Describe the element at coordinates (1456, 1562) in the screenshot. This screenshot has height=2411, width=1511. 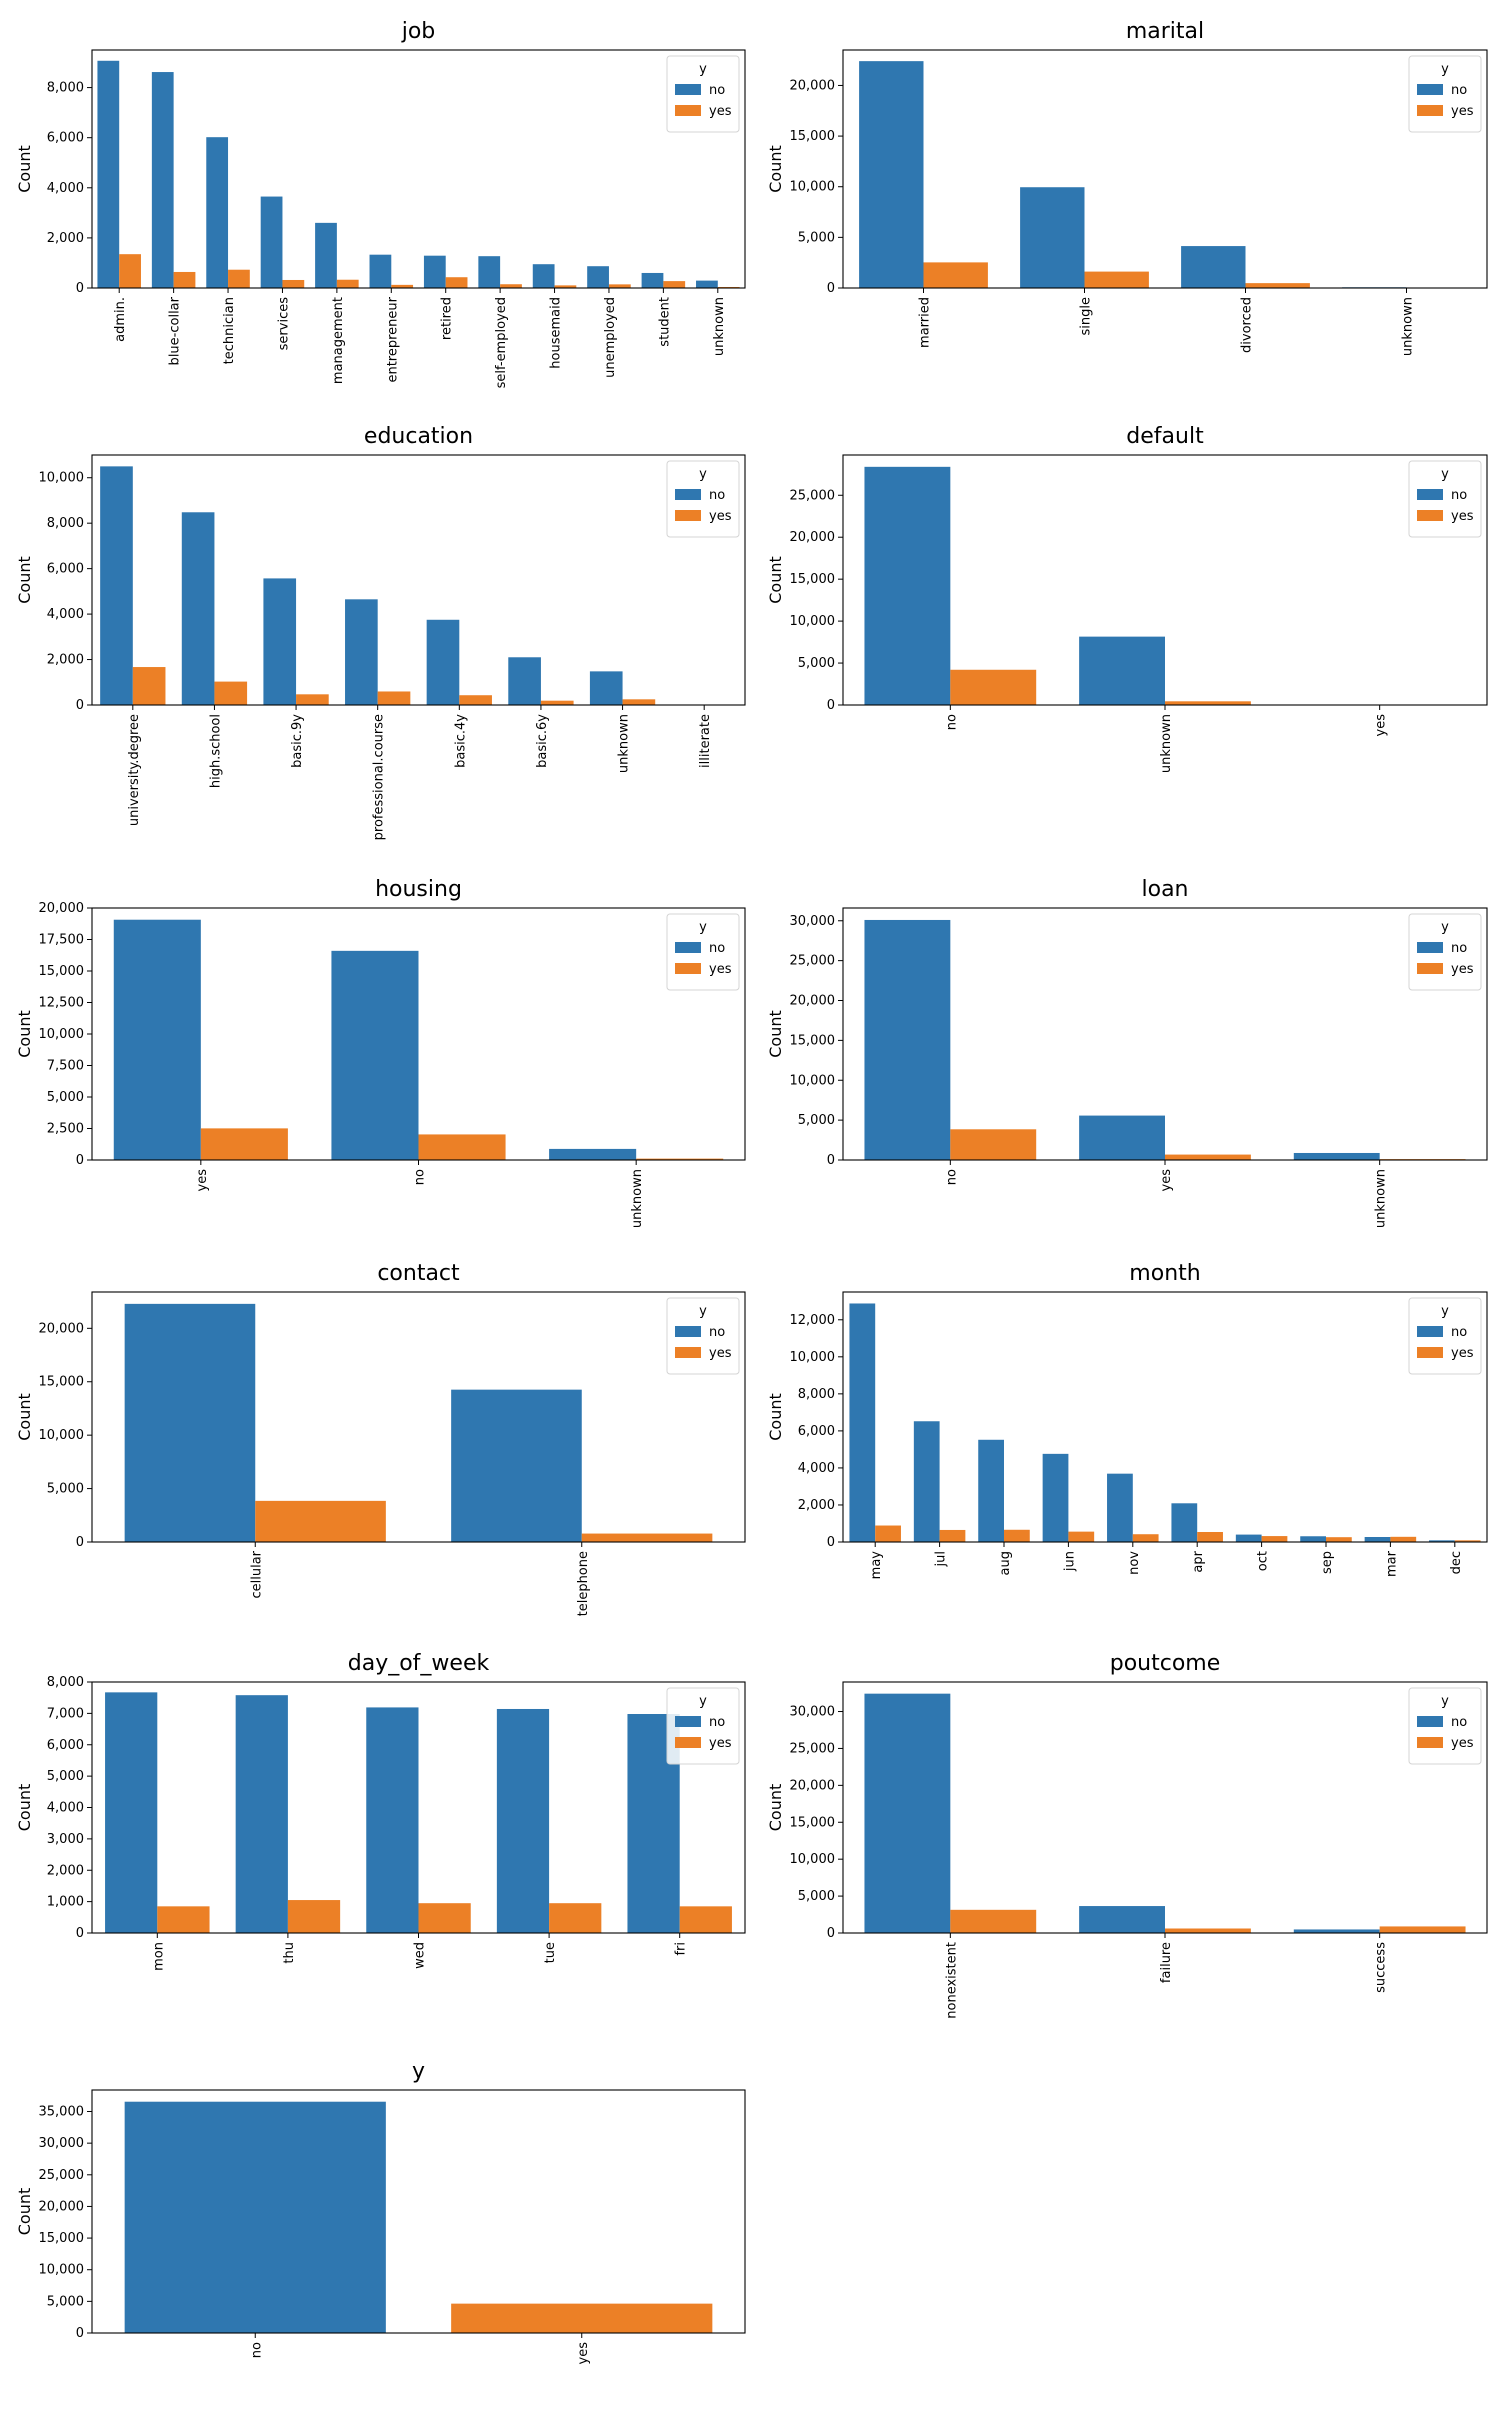
I see `x-tick-label: dec` at that location.